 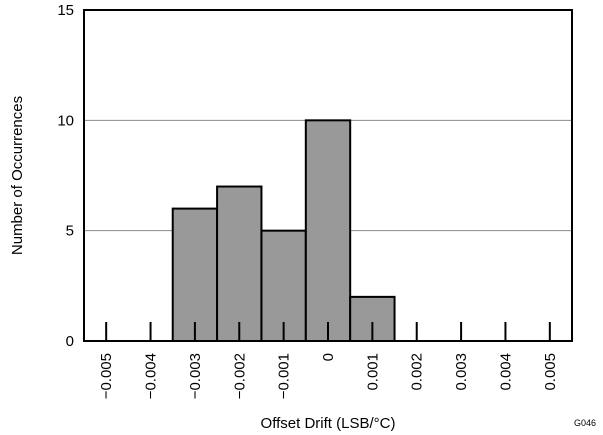 What do you see at coordinates (372, 372) in the screenshot?
I see `x-tick-label: 0.001` at bounding box center [372, 372].